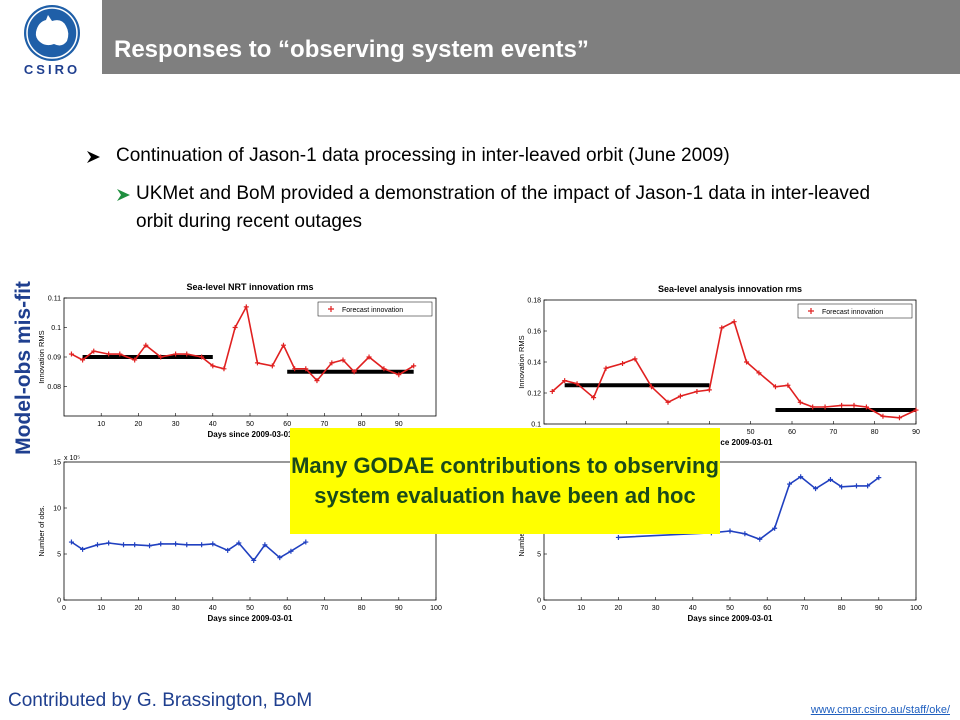 The image size is (960, 720). I want to click on y-tick-label: 0.12, so click(534, 394).